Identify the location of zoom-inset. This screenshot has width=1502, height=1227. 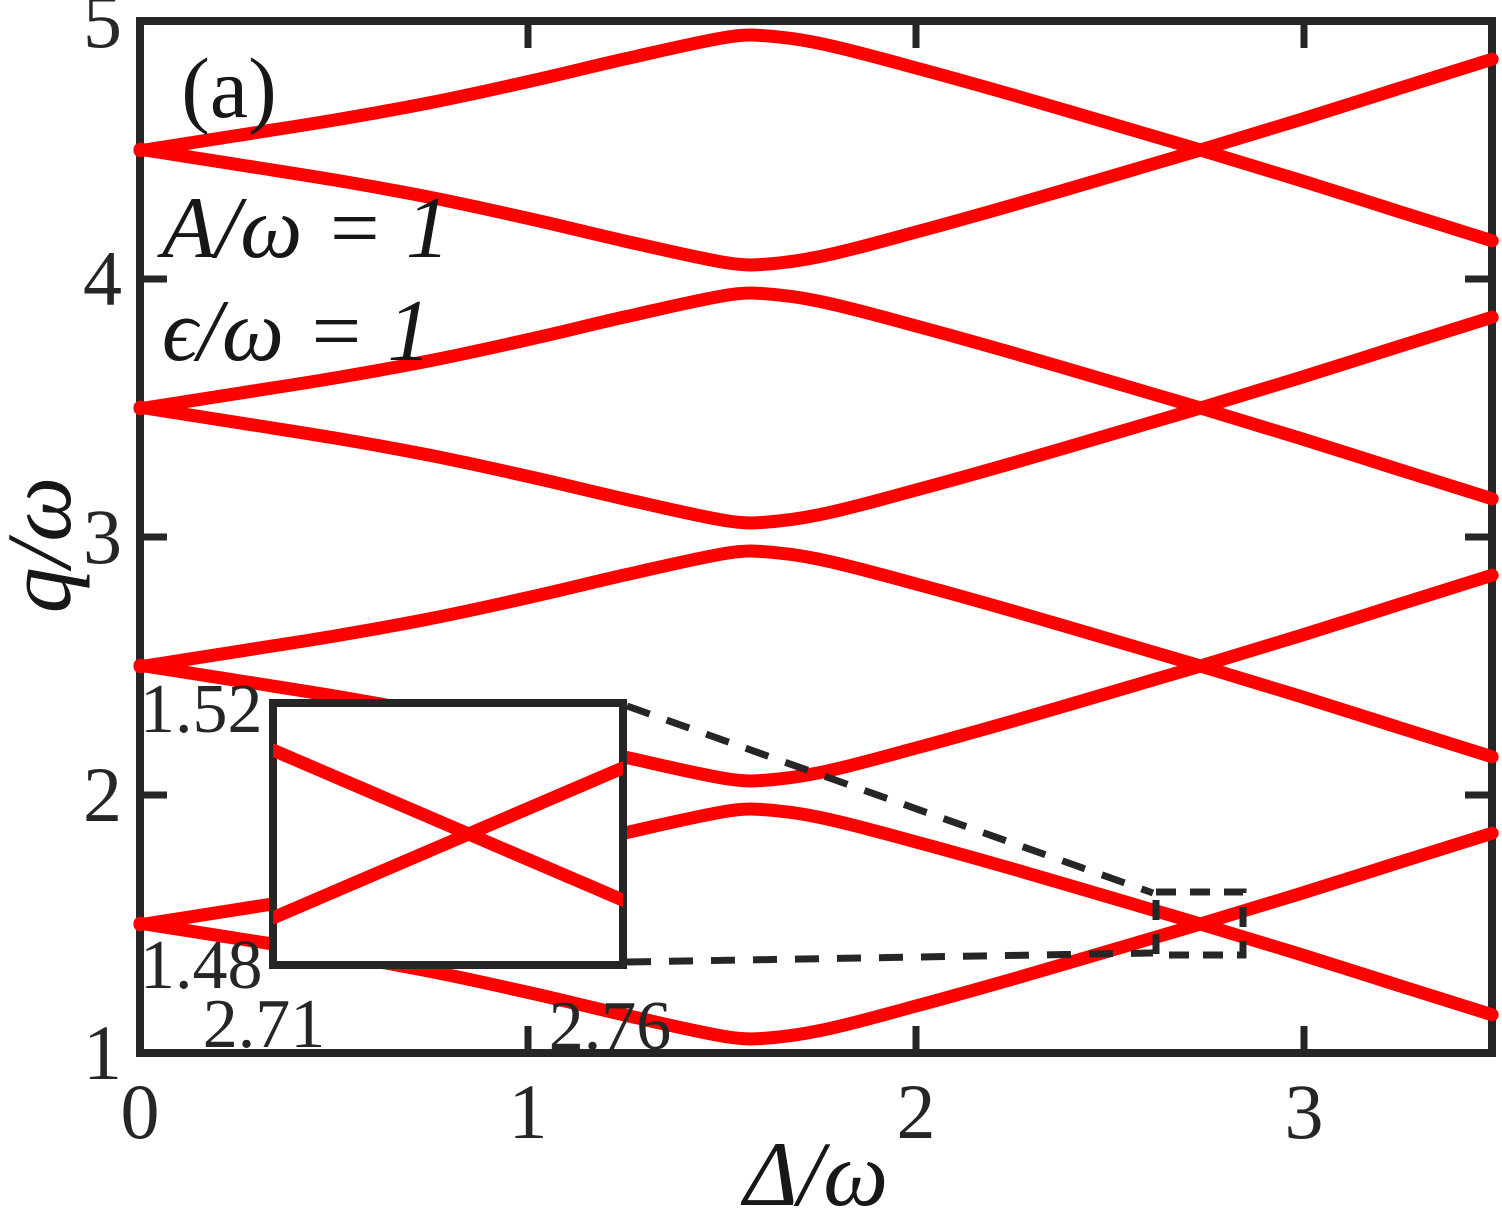
(448, 834).